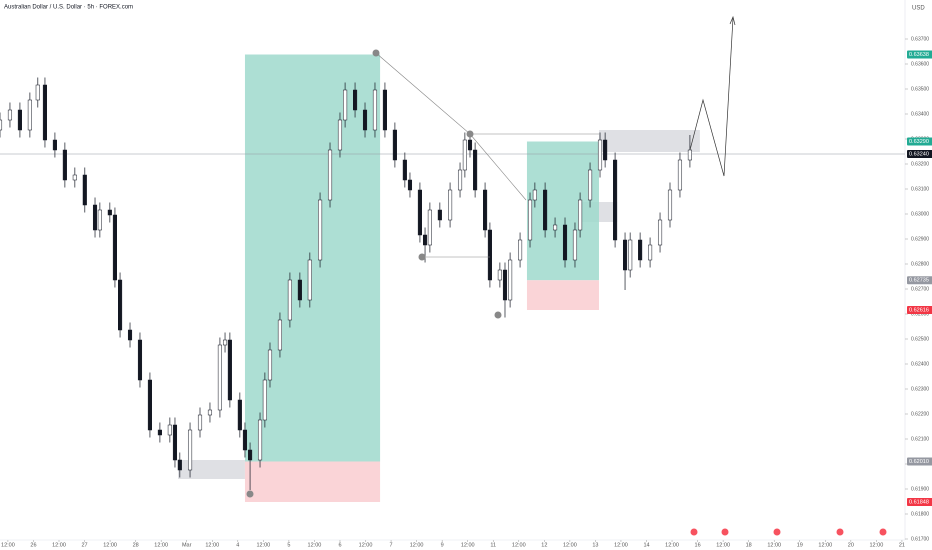  I want to click on x-tick-label: 6, so click(339, 545).